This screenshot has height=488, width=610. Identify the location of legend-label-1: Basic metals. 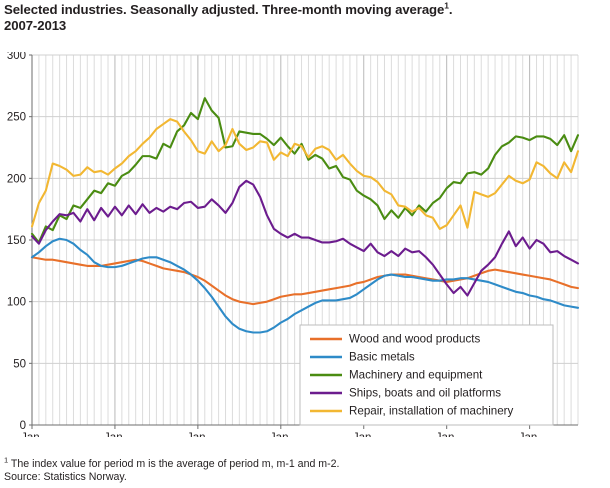
(382, 357).